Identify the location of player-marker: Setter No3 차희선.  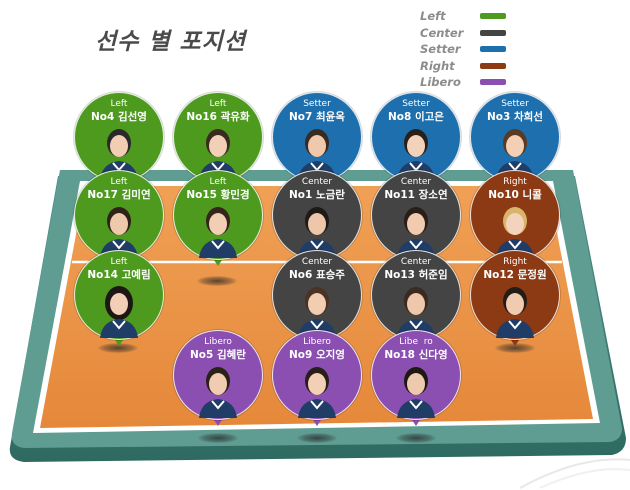
(515, 142).